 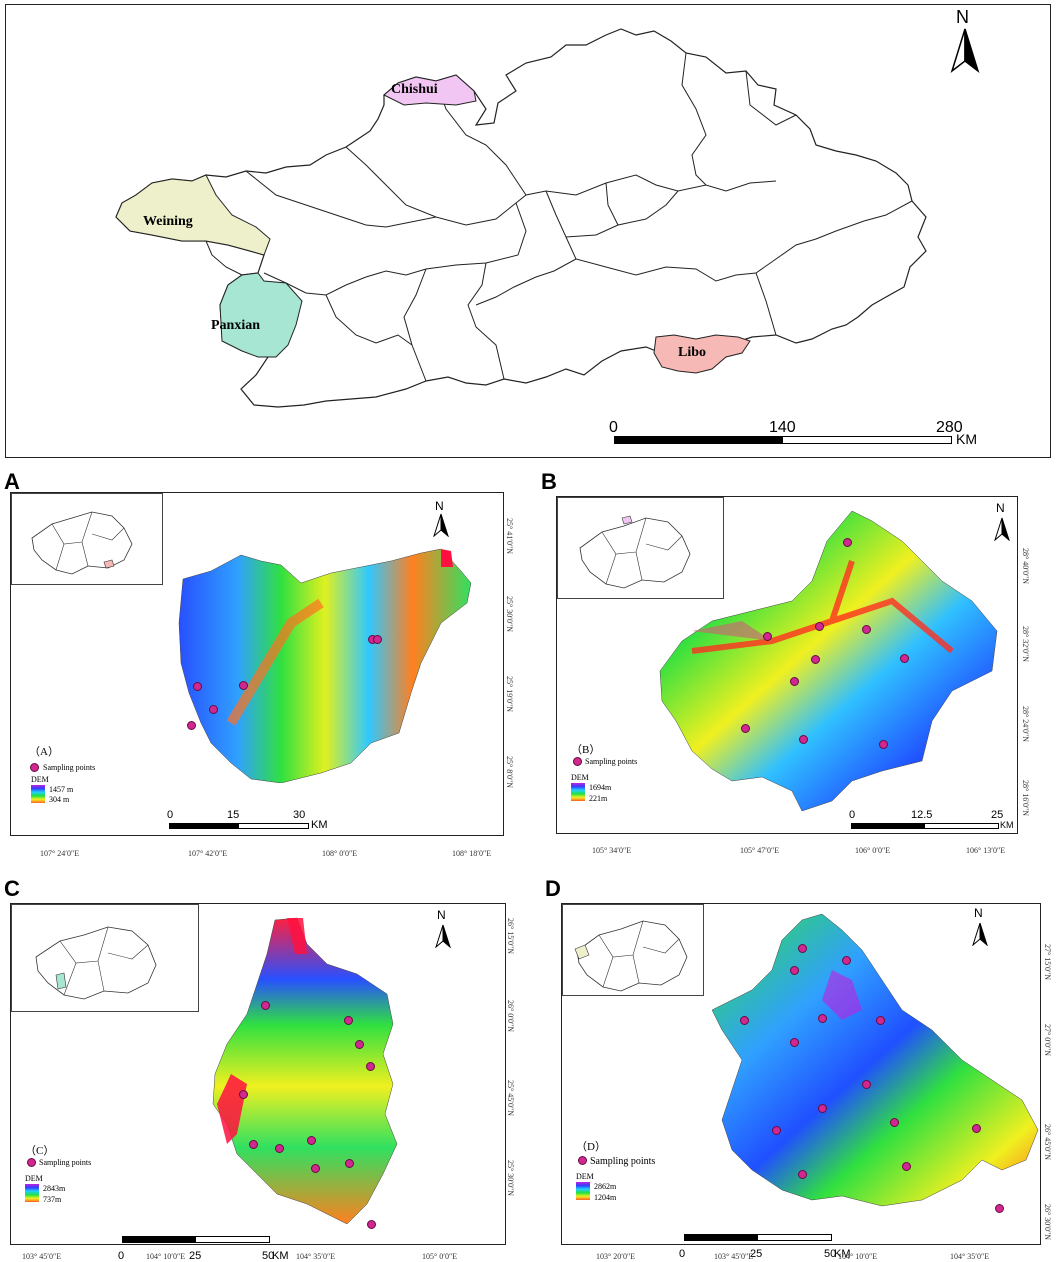 I want to click on legend-point-icon, so click(x=34, y=767).